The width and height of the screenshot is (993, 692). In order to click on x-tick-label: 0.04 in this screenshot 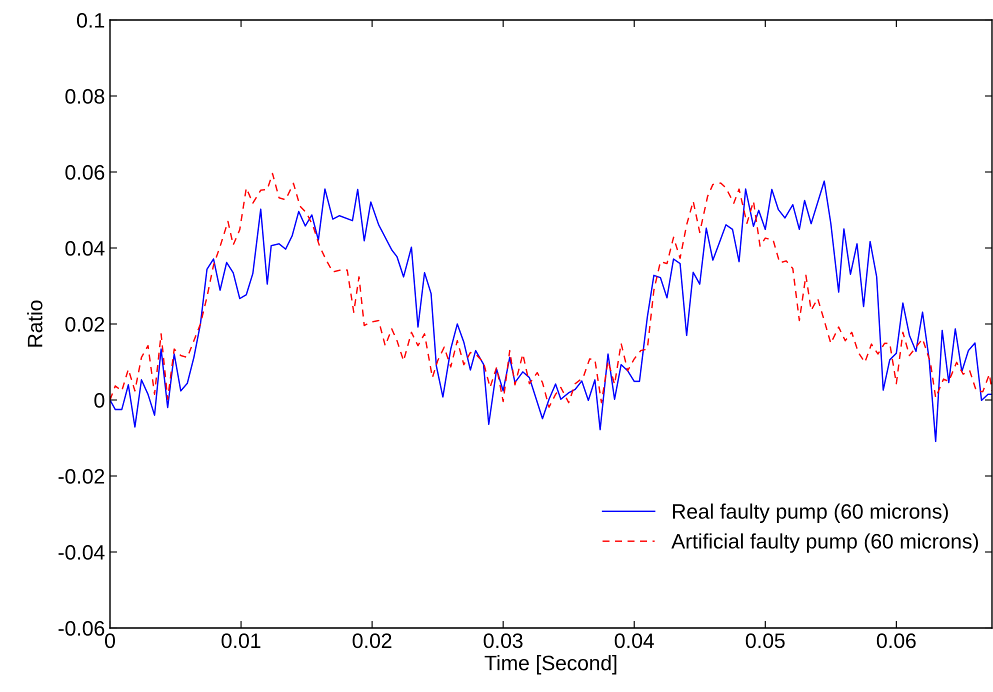, I will do `click(634, 640)`.